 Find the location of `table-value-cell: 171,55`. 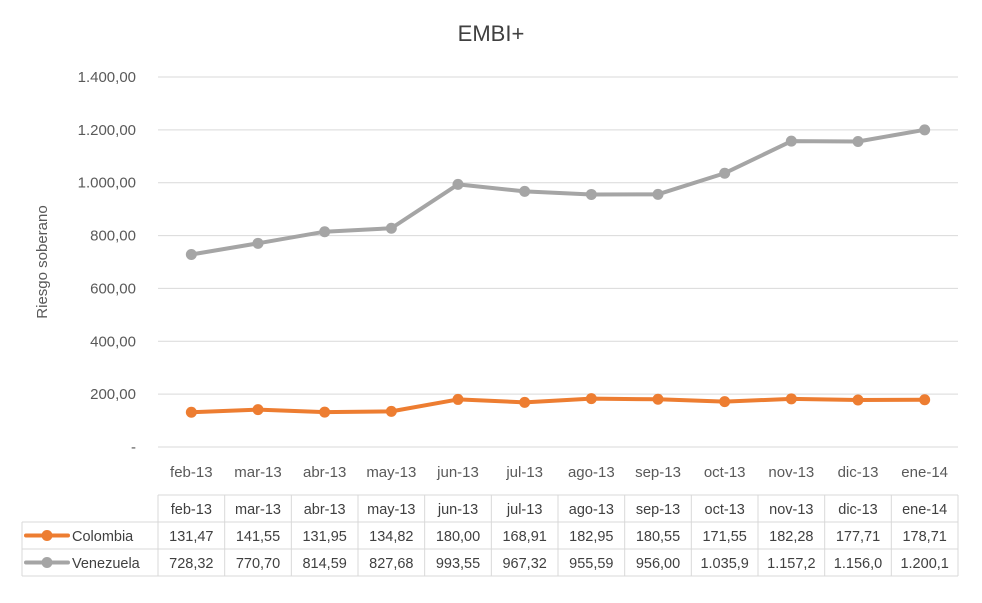

table-value-cell: 171,55 is located at coordinates (724, 537).